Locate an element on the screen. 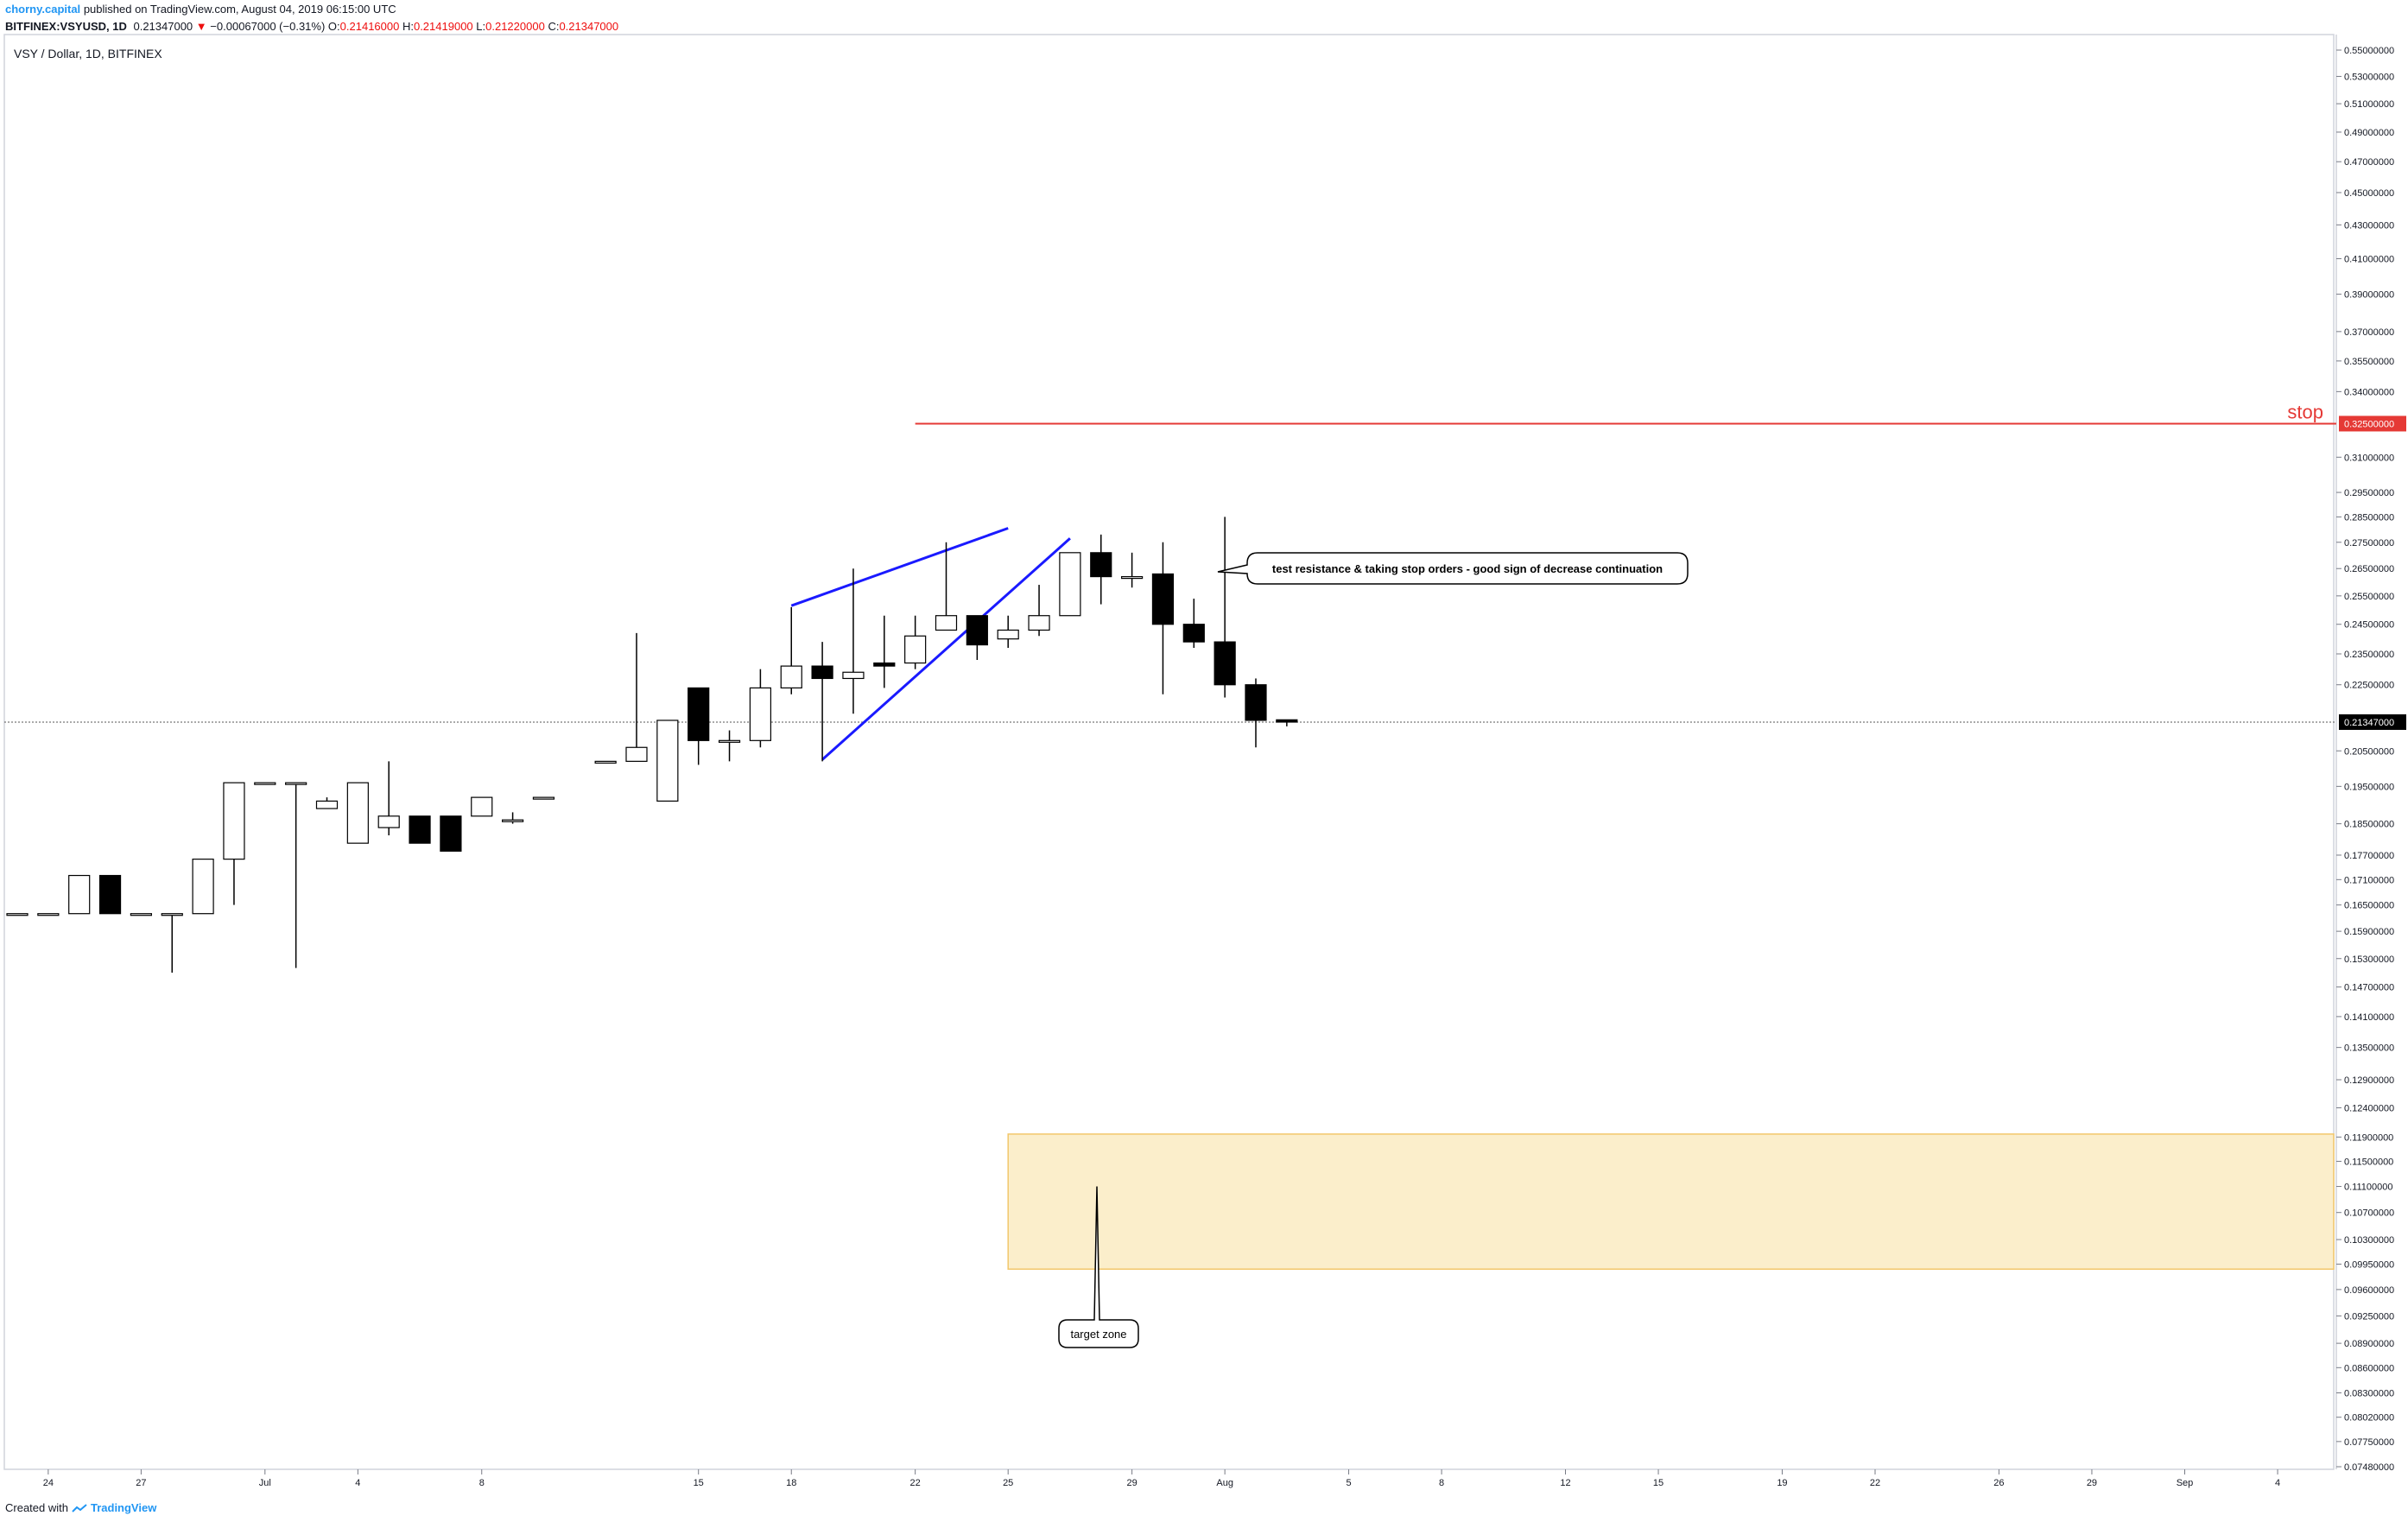 The height and width of the screenshot is (1522, 2408). price-tick-label: 0.28500000 is located at coordinates (2369, 517).